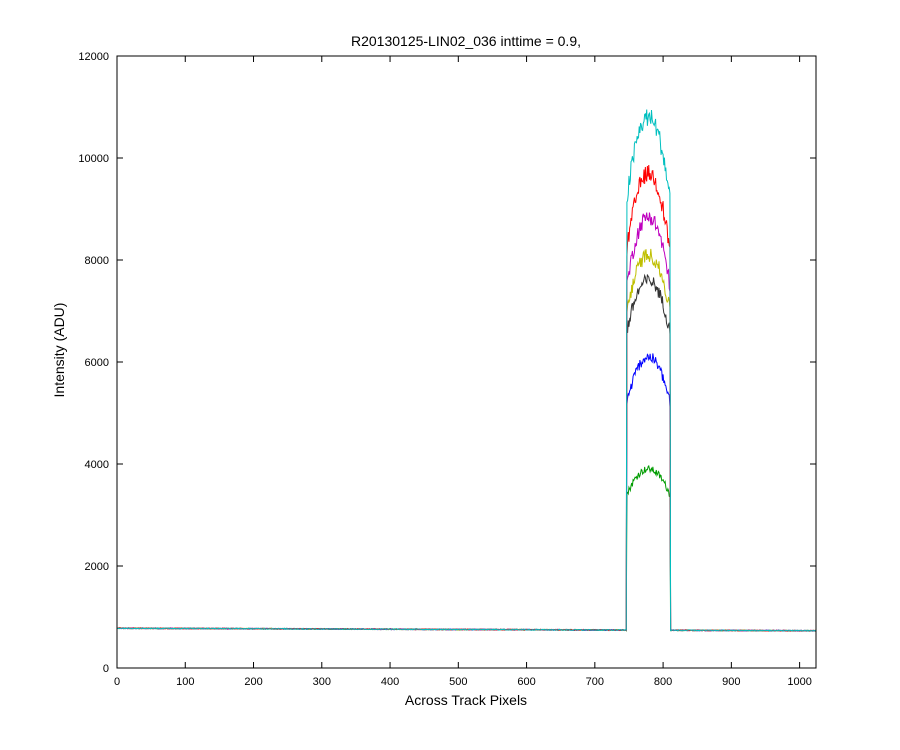 This screenshot has height=750, width=900. What do you see at coordinates (93, 159) in the screenshot?
I see `y-tick-label: 10000` at bounding box center [93, 159].